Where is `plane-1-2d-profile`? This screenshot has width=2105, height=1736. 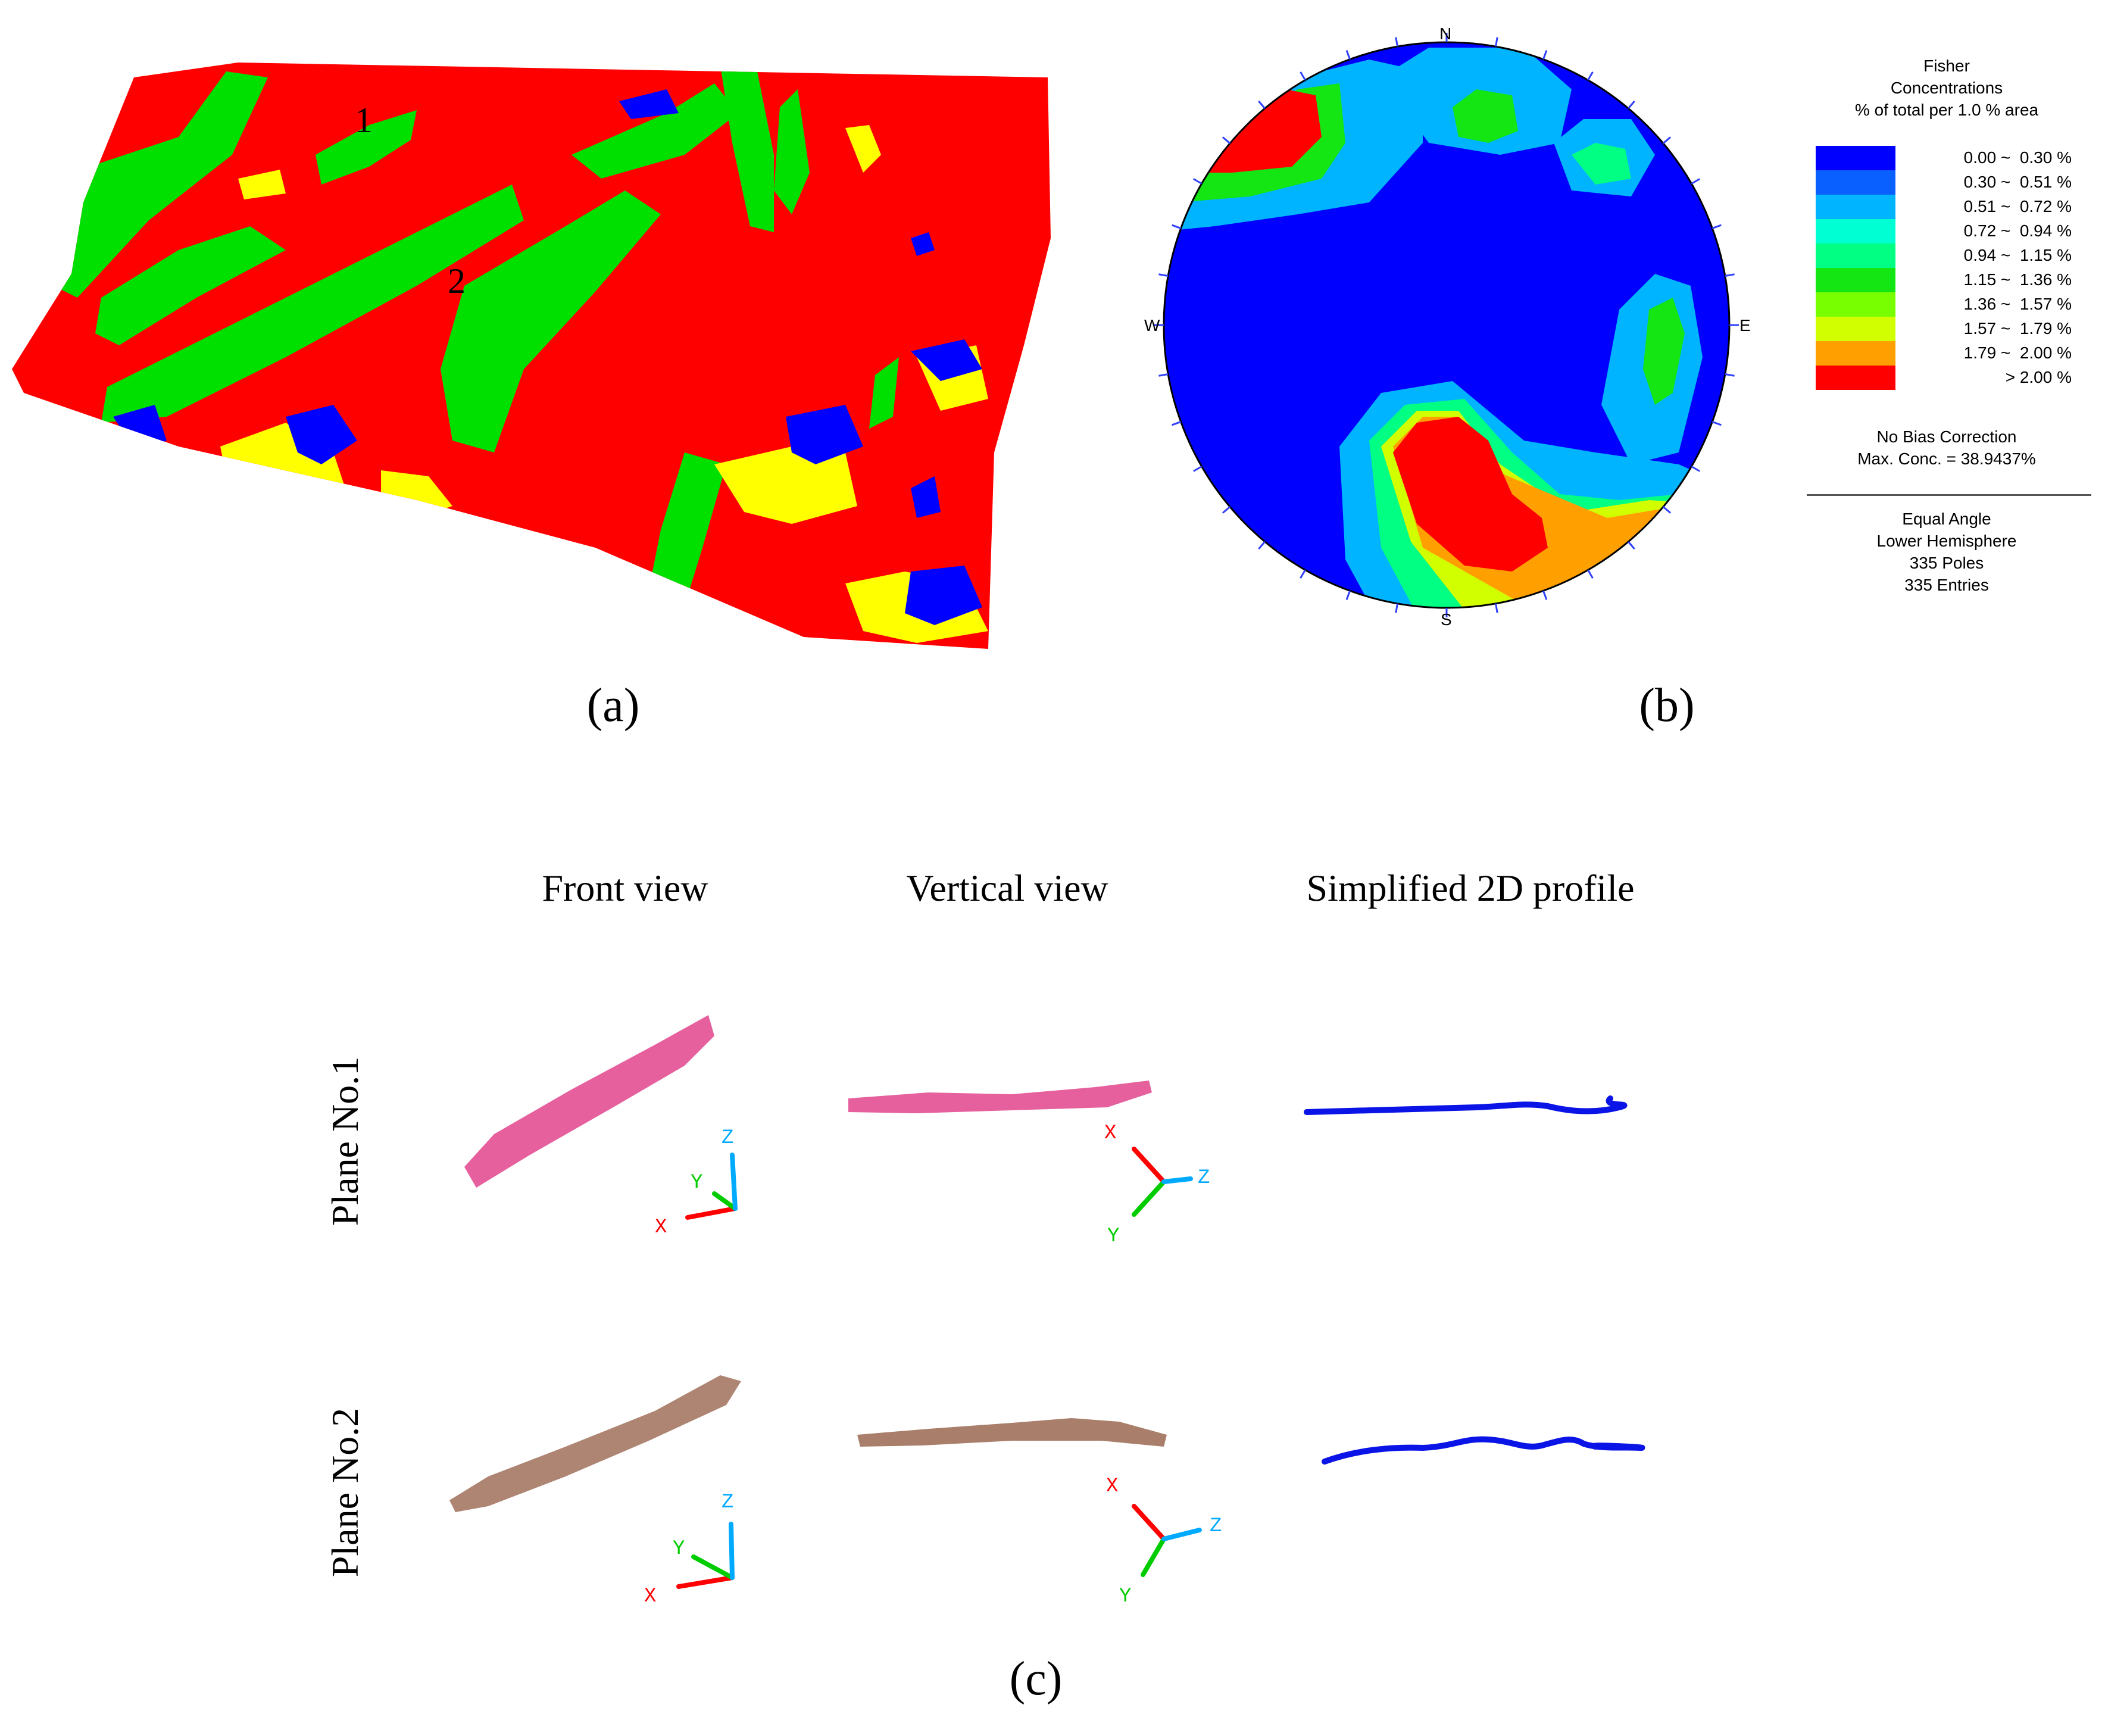
plane-1-2d-profile is located at coordinates (1466, 1105).